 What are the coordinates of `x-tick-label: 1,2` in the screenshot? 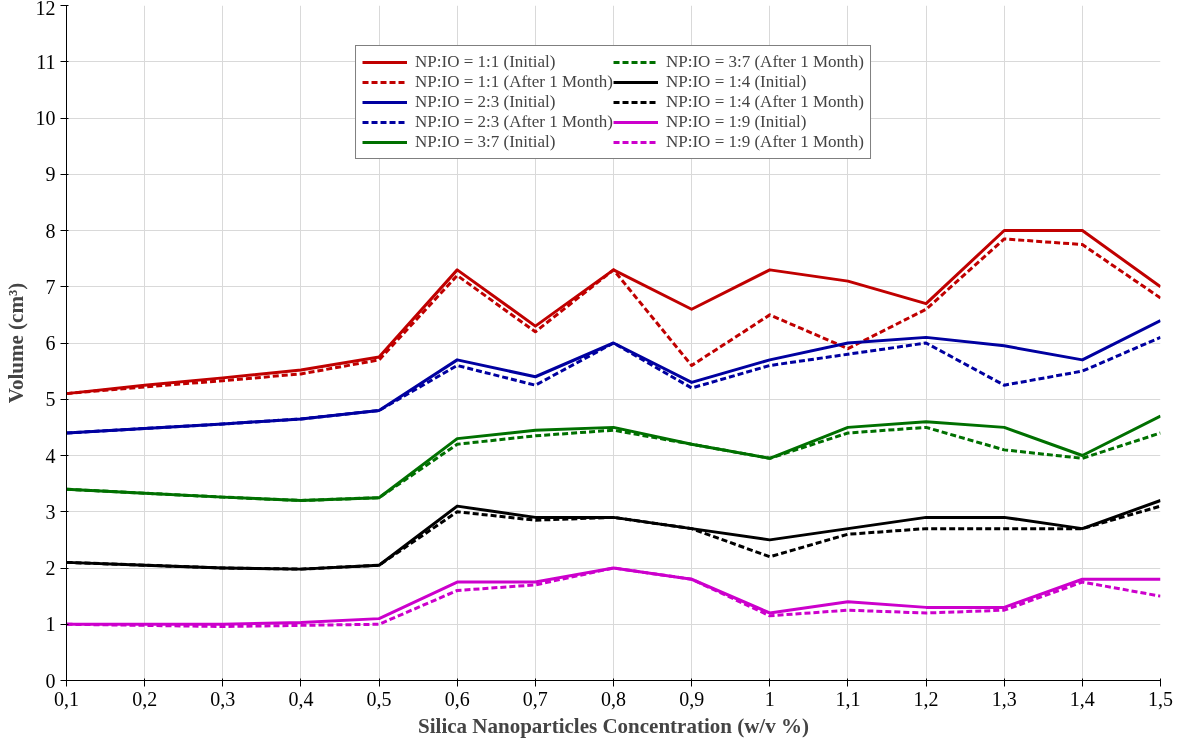 It's located at (926, 698).